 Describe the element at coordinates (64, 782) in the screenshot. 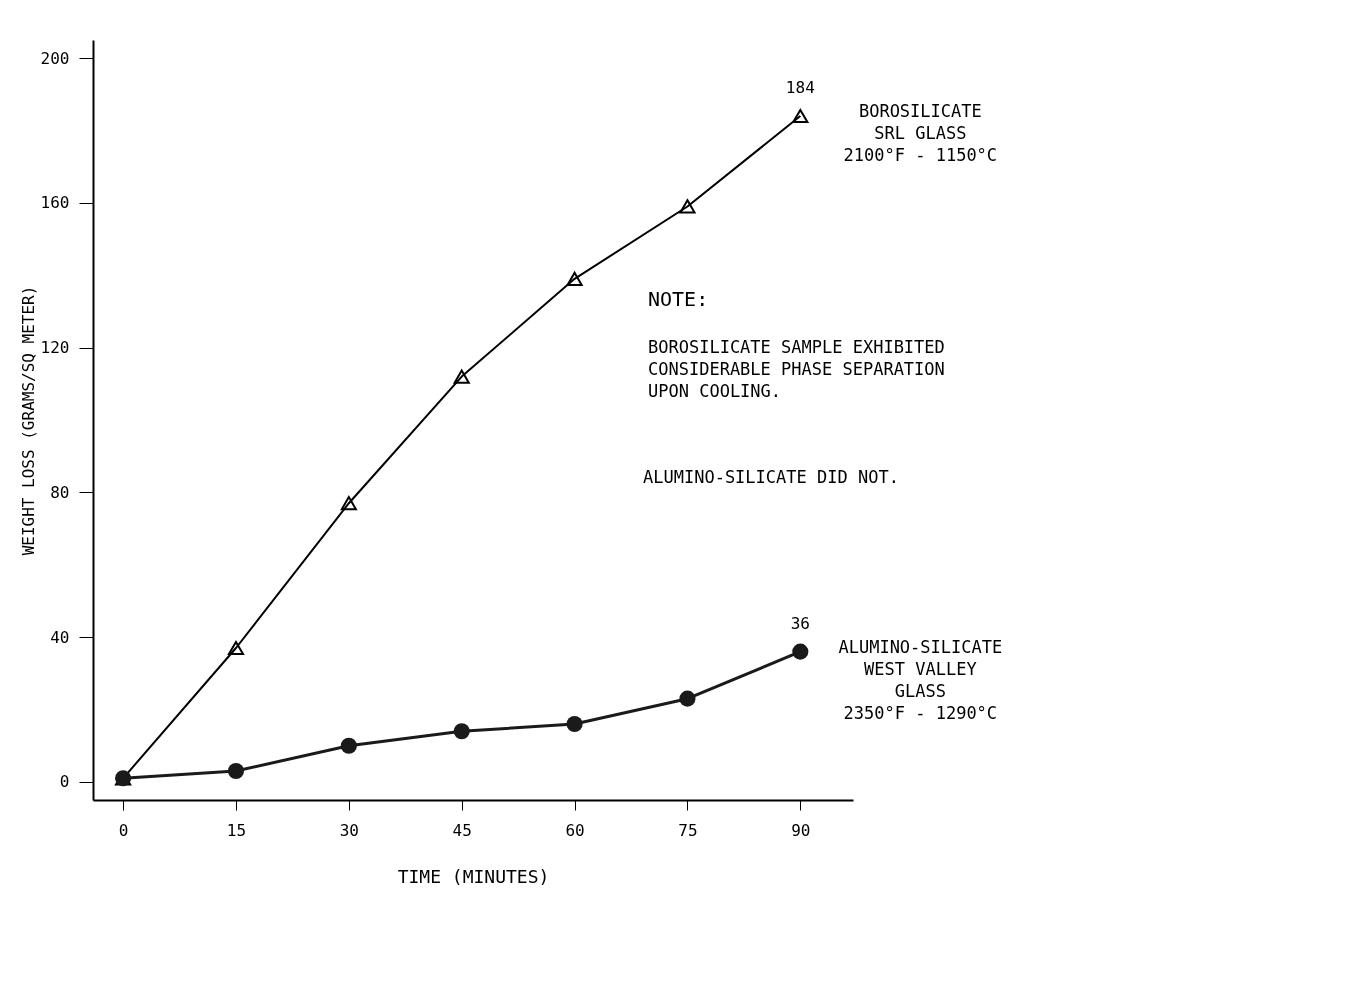

I see `y-tick-label: 0` at that location.